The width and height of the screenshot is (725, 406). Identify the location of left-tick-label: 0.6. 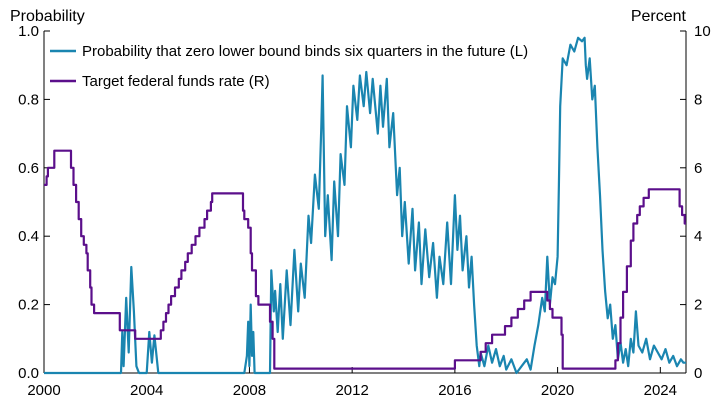
(28, 168).